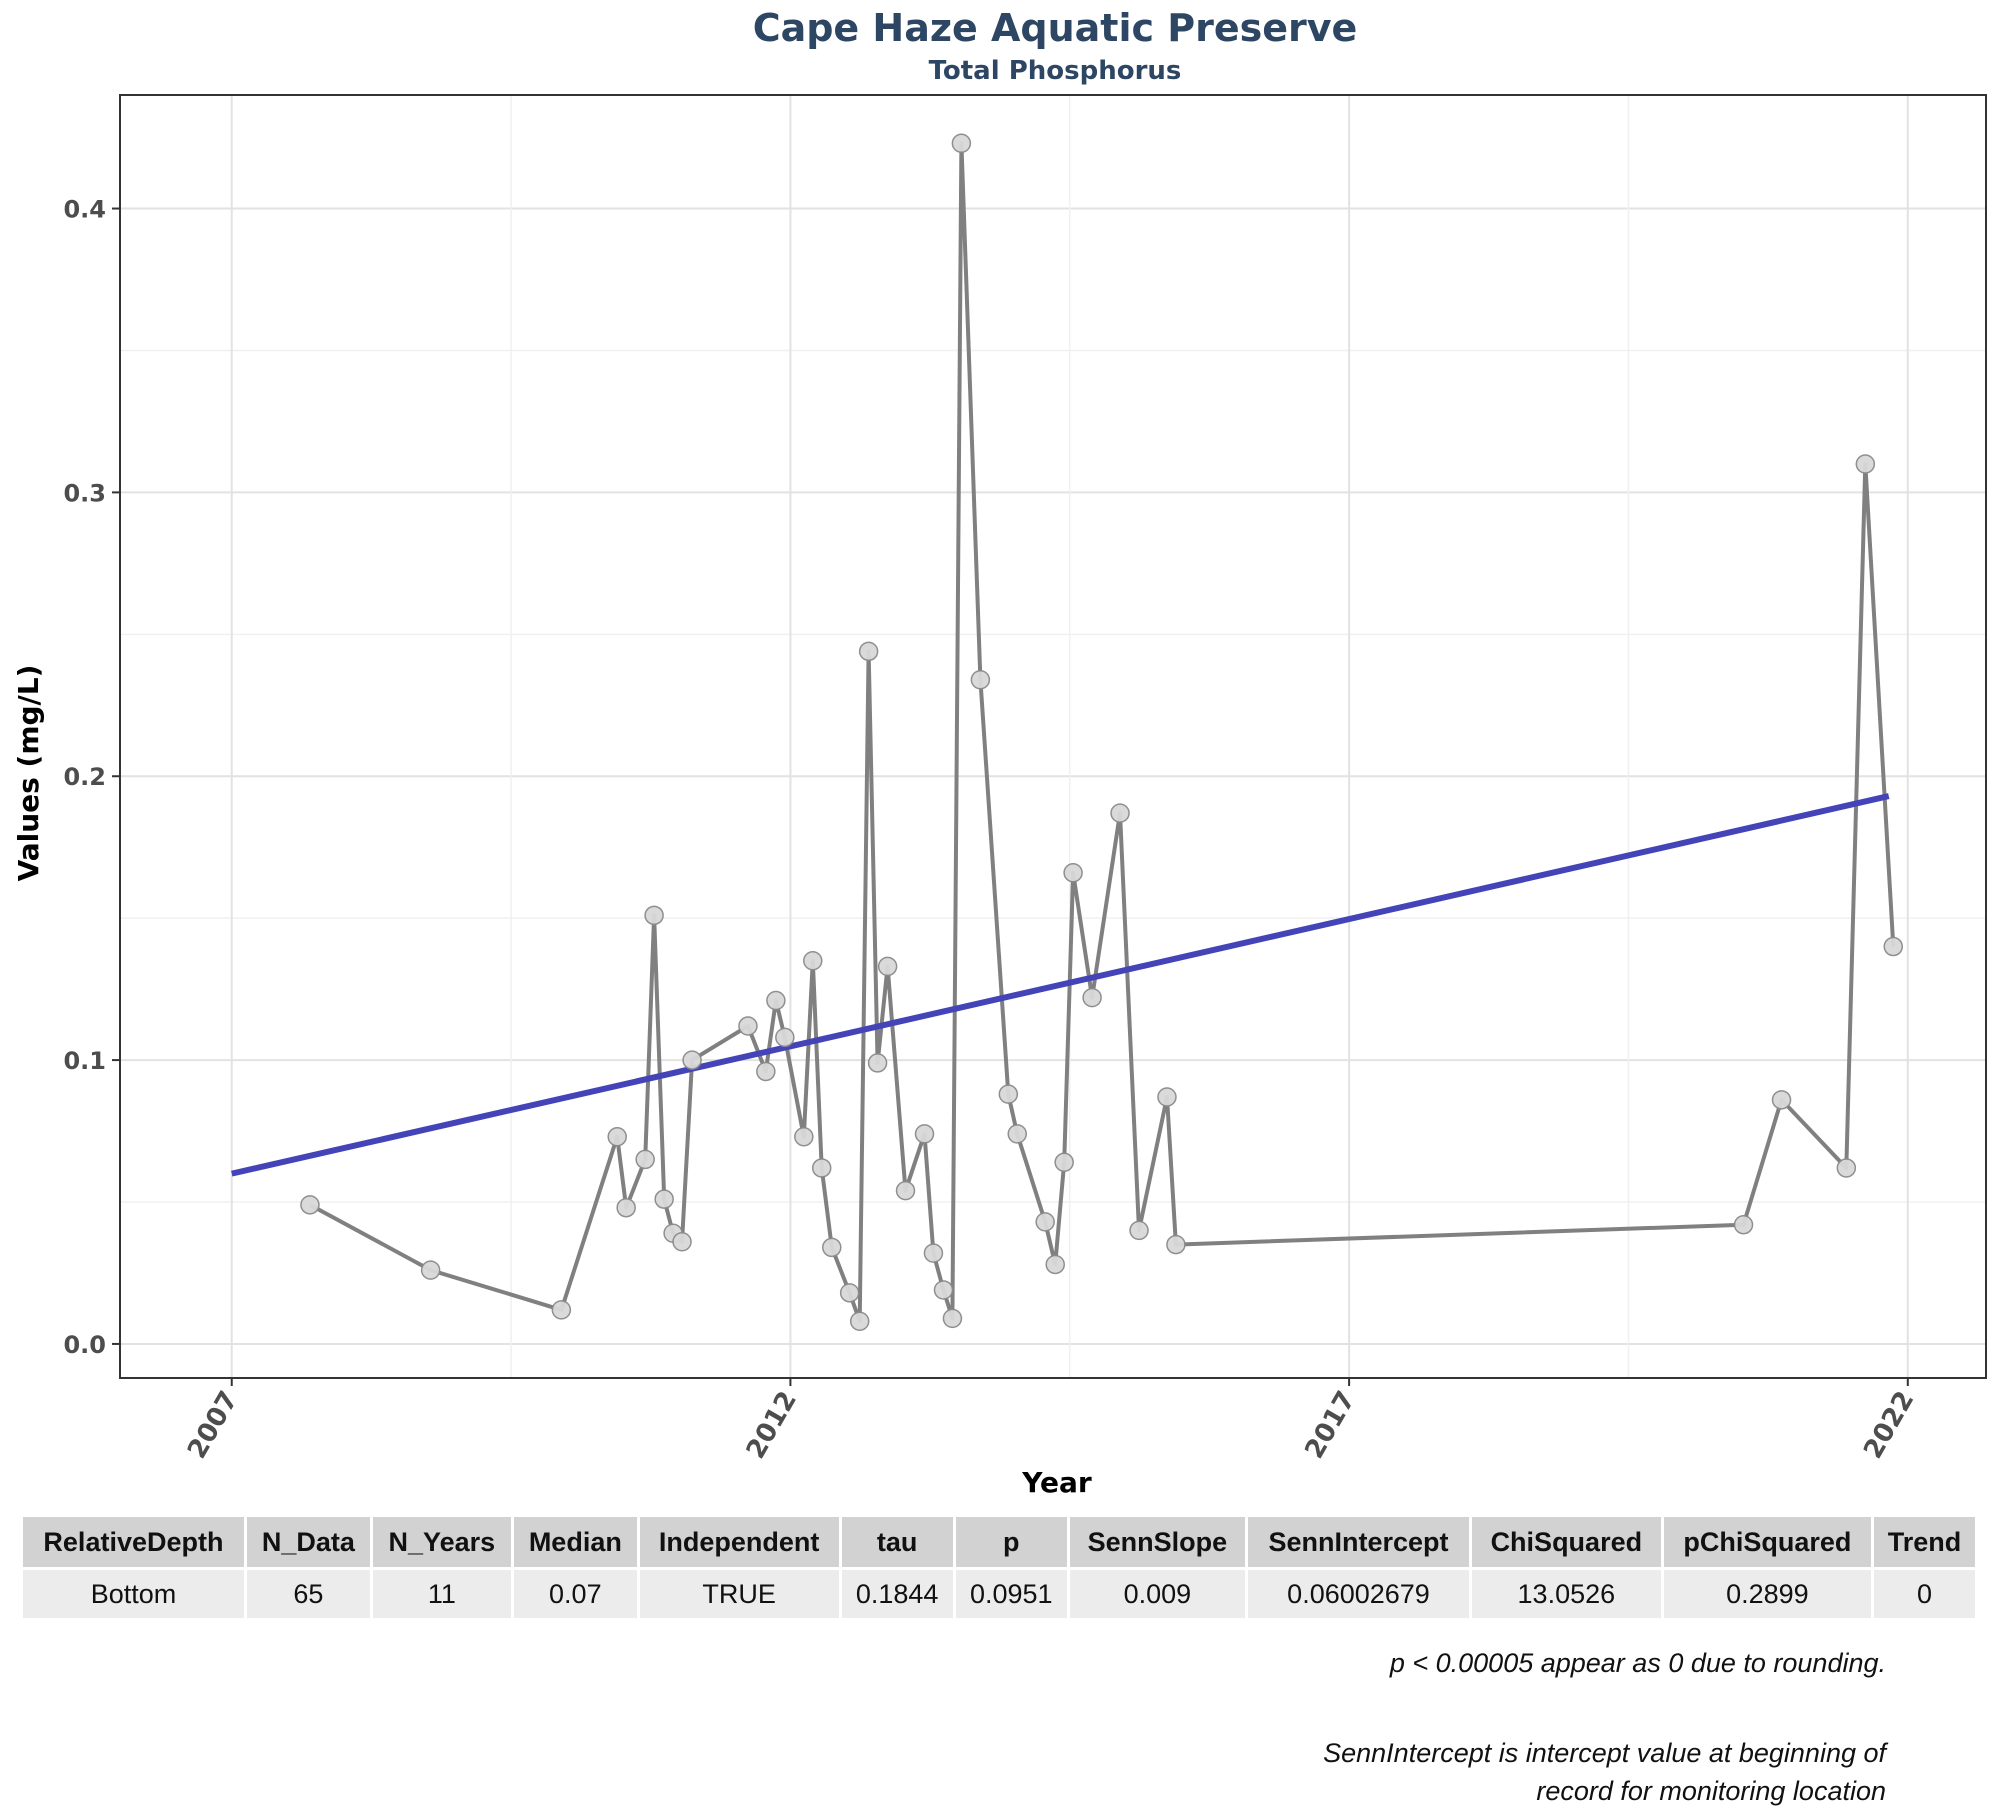  Describe the element at coordinates (308, 1542) in the screenshot. I see `table-header-cell: N_Data` at that location.